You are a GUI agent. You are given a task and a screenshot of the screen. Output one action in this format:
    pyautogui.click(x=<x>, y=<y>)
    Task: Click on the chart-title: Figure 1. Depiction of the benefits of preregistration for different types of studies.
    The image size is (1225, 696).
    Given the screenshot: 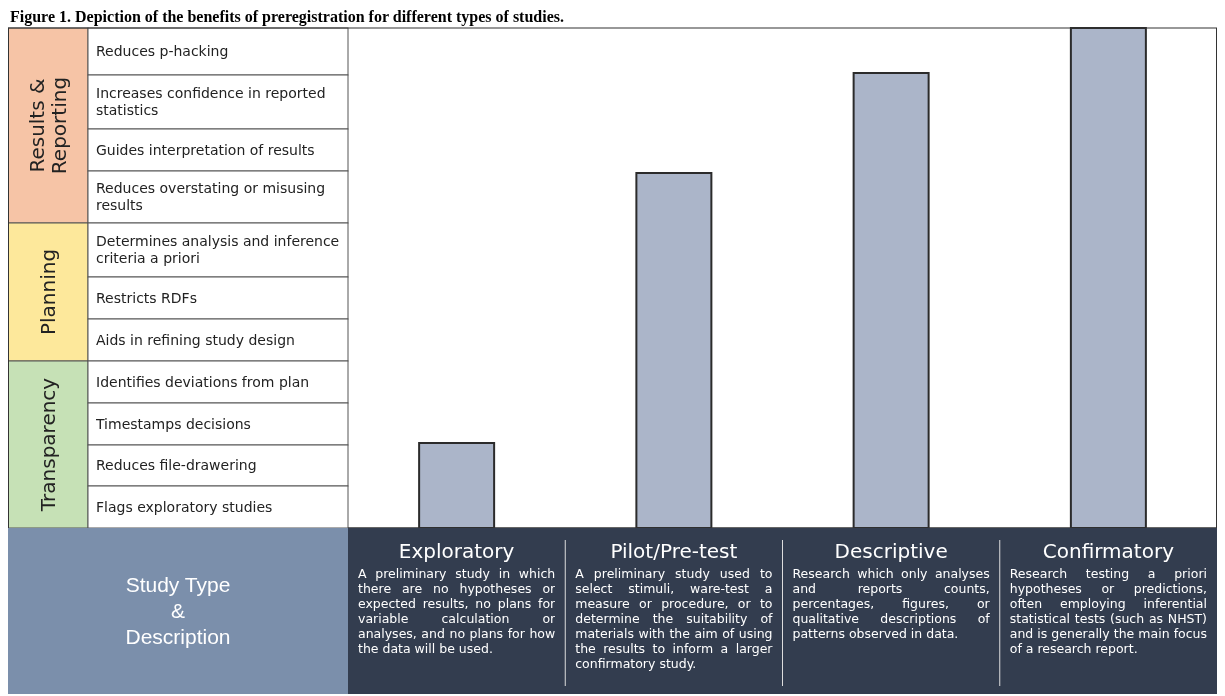 What is the action you would take?
    pyautogui.click(x=287, y=17)
    